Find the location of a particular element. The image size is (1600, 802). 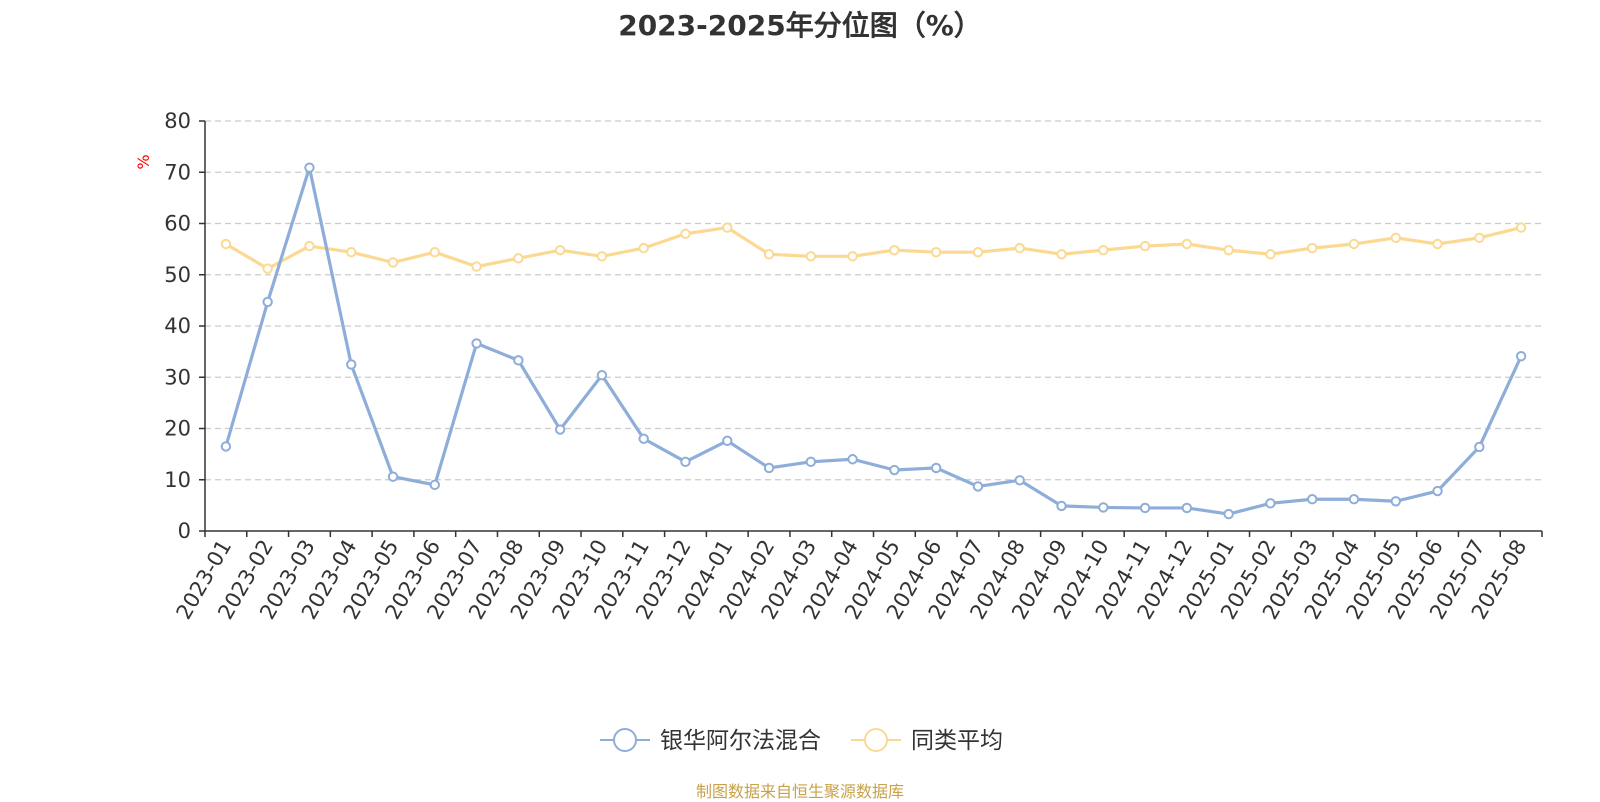

series-line is located at coordinates (873, 248).